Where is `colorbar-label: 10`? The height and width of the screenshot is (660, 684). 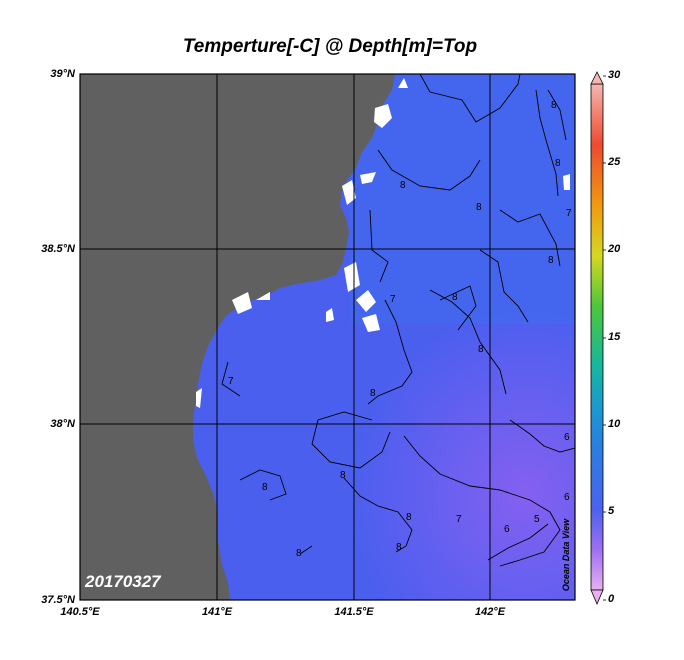
colorbar-label: 10 is located at coordinates (614, 424).